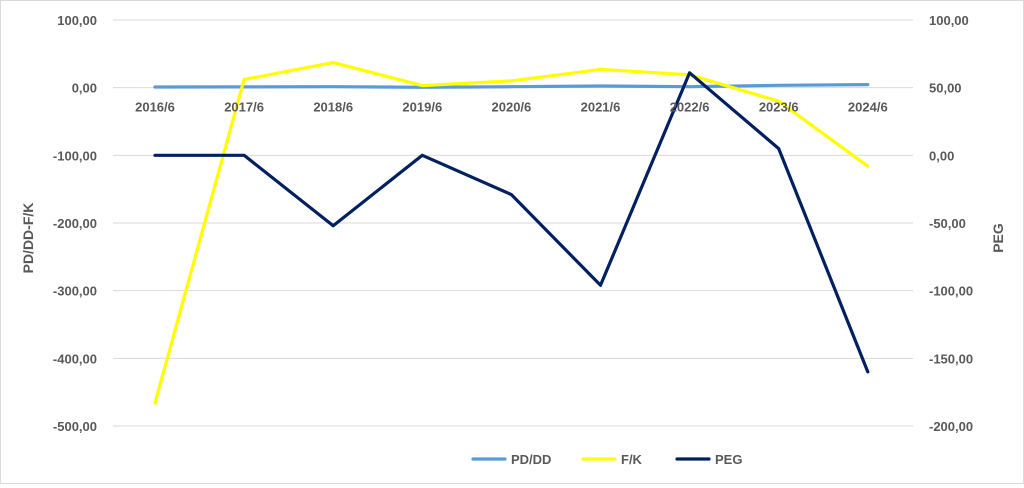 The width and height of the screenshot is (1024, 488). What do you see at coordinates (779, 107) in the screenshot?
I see `x-tick-label: 2023/6` at bounding box center [779, 107].